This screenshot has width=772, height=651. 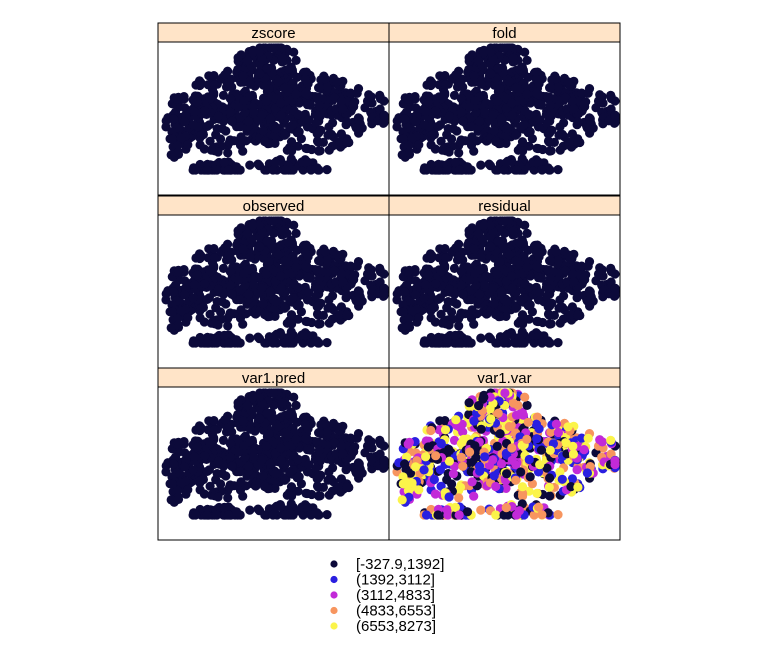 I want to click on point-layer, so click(x=275, y=109).